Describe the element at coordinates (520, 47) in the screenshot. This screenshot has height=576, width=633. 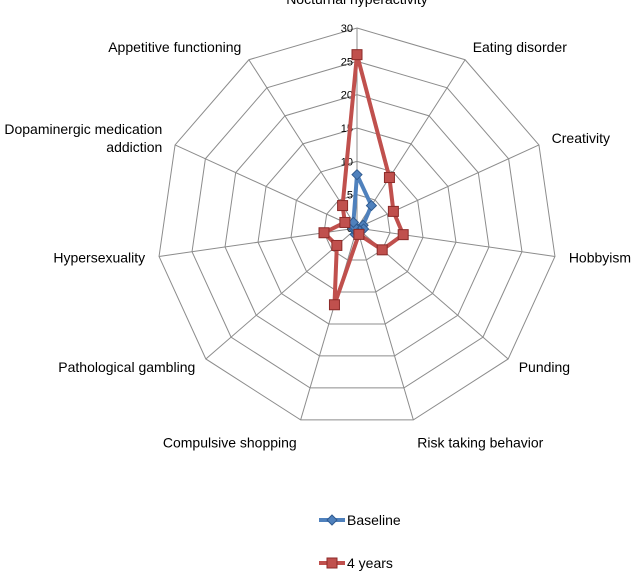
I see `category-label-eating-disorder: Eating disorder` at that location.